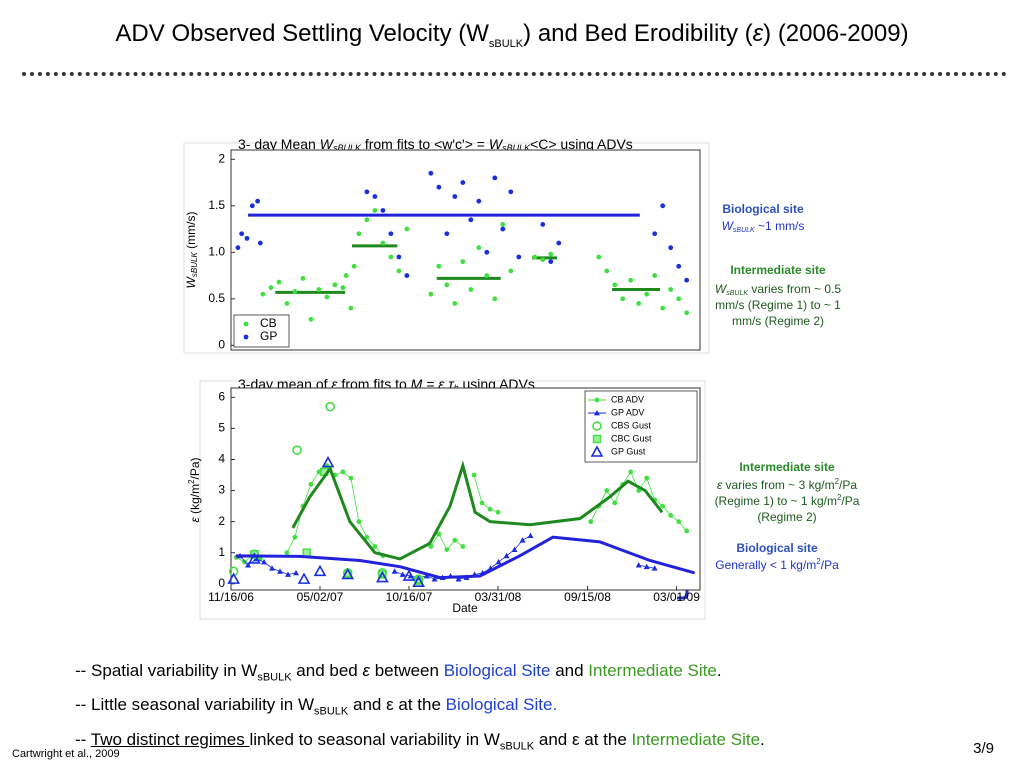 Image resolution: width=1024 pixels, height=768 pixels. What do you see at coordinates (583, 739) in the screenshot?
I see `t: and ε at the` at bounding box center [583, 739].